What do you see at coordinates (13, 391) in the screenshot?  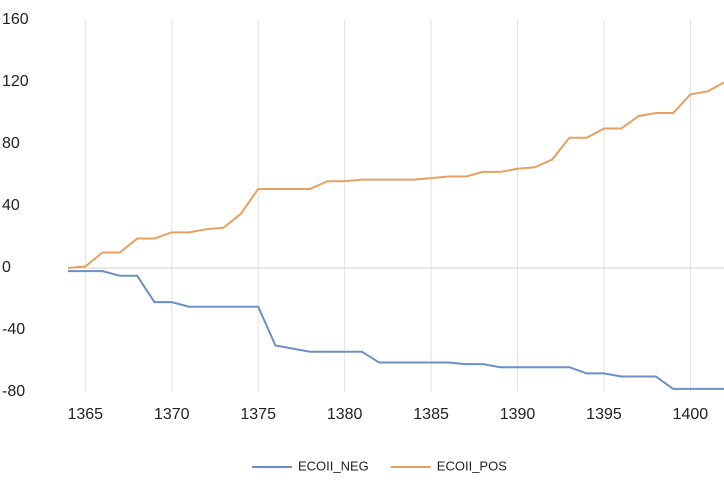 I see `y-tick-label: -80` at bounding box center [13, 391].